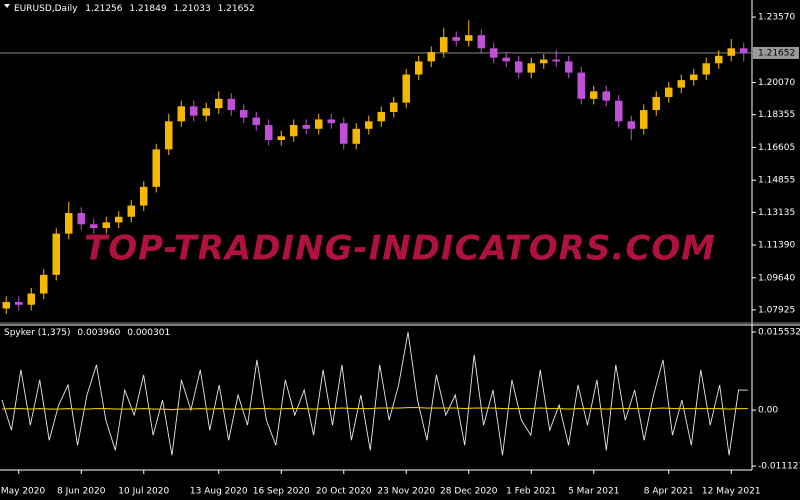  I want to click on y-tick-label: 1.07925, so click(776, 310).